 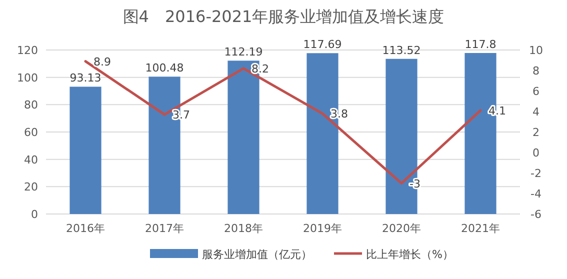 I want to click on y-tick-label: 20, so click(x=31, y=187).